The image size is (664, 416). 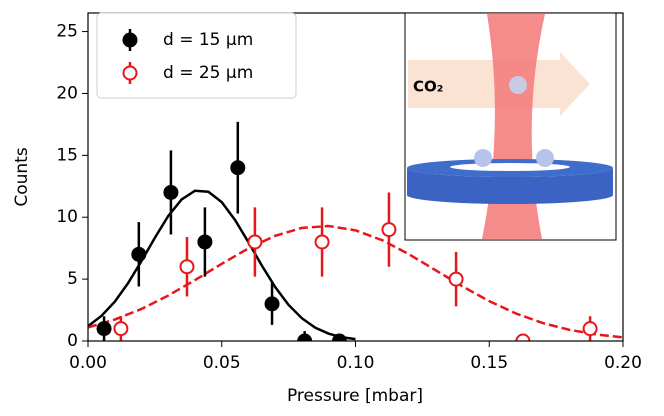 I want to click on y-axis-label: Counts, so click(x=22, y=176).